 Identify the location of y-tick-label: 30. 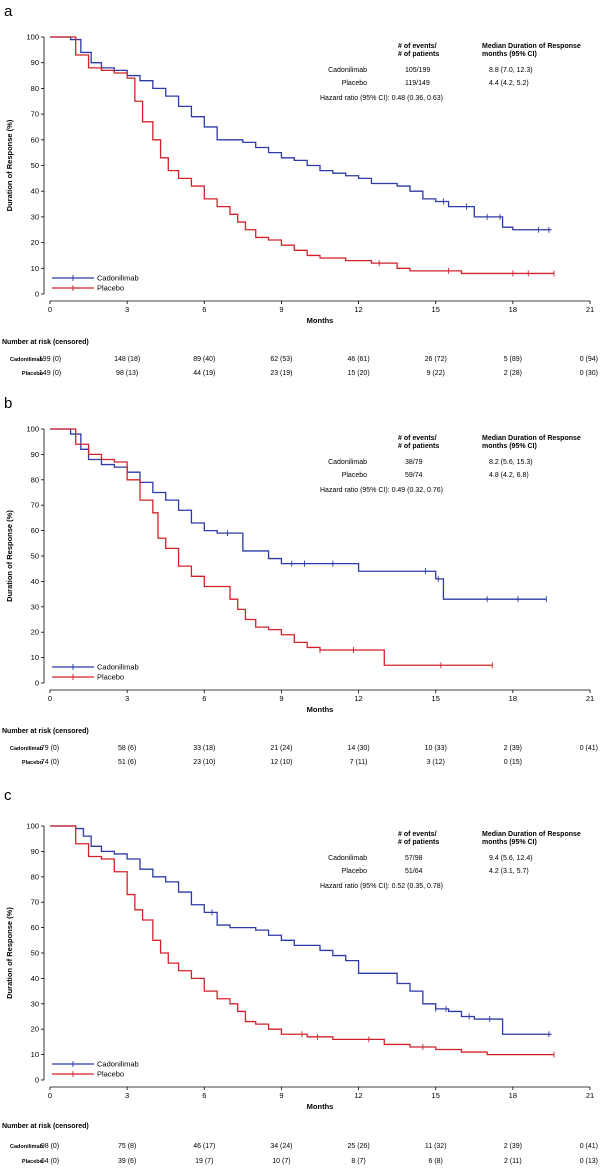
(35, 216).